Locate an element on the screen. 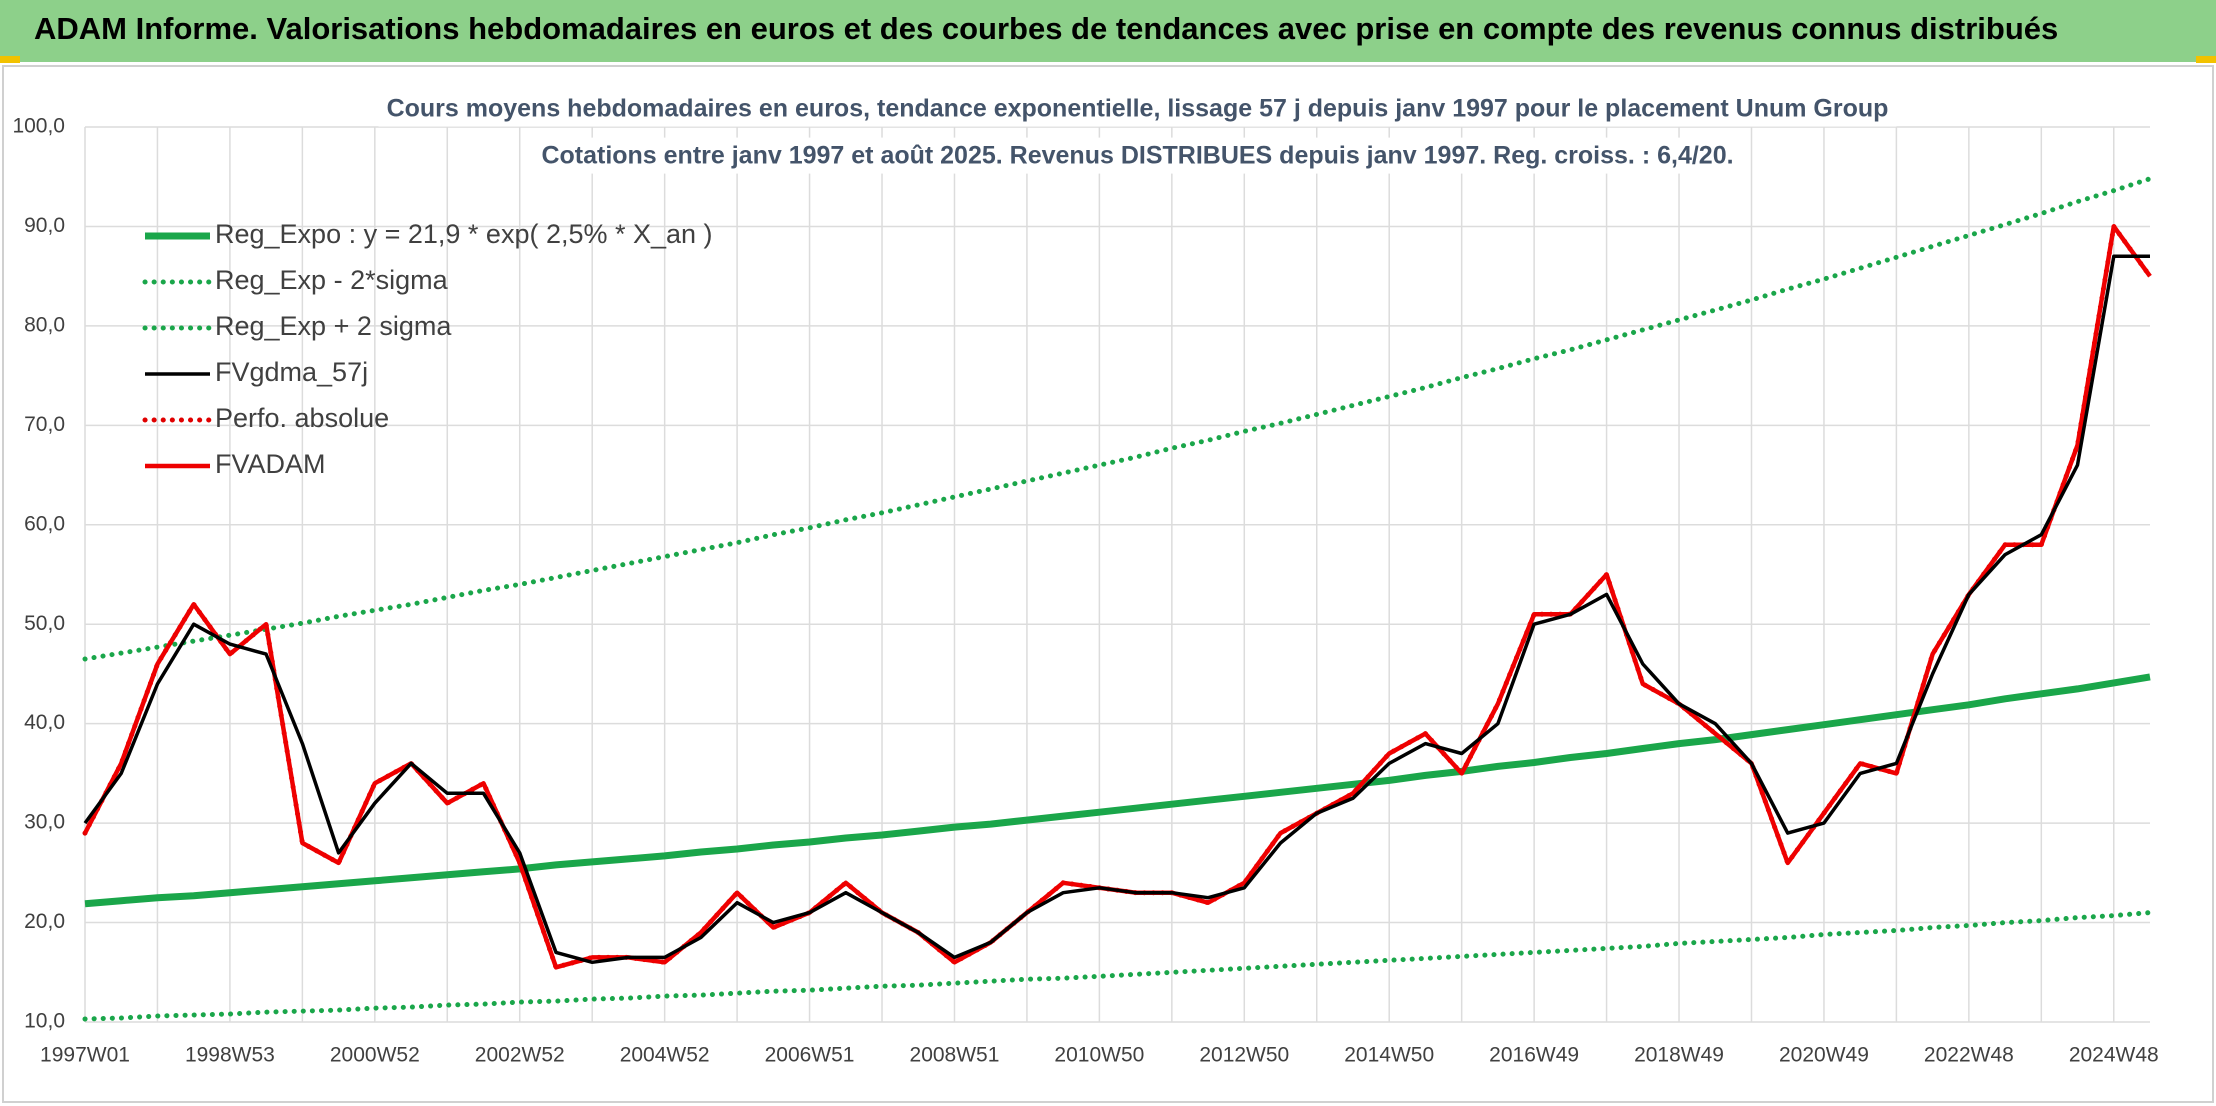 Image resolution: width=2216 pixels, height=1106 pixels. legend-label: Perfo. absolue is located at coordinates (302, 418).